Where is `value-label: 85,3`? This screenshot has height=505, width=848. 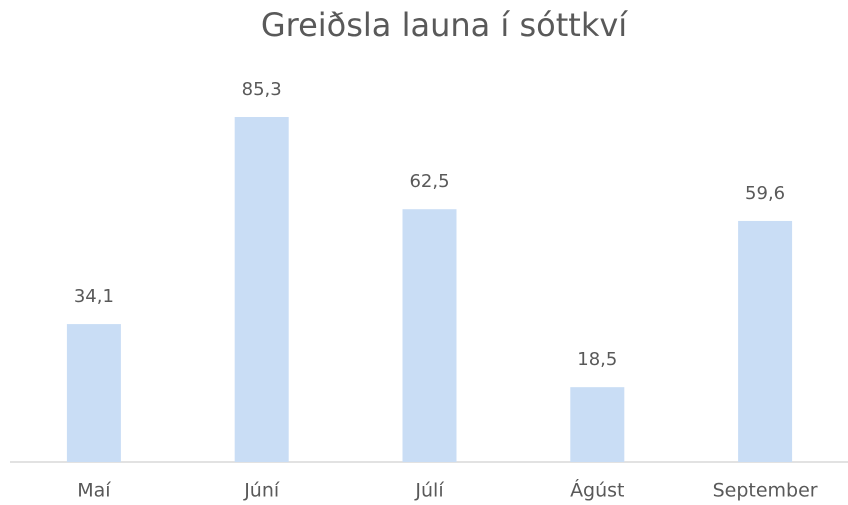 value-label: 85,3 is located at coordinates (262, 89).